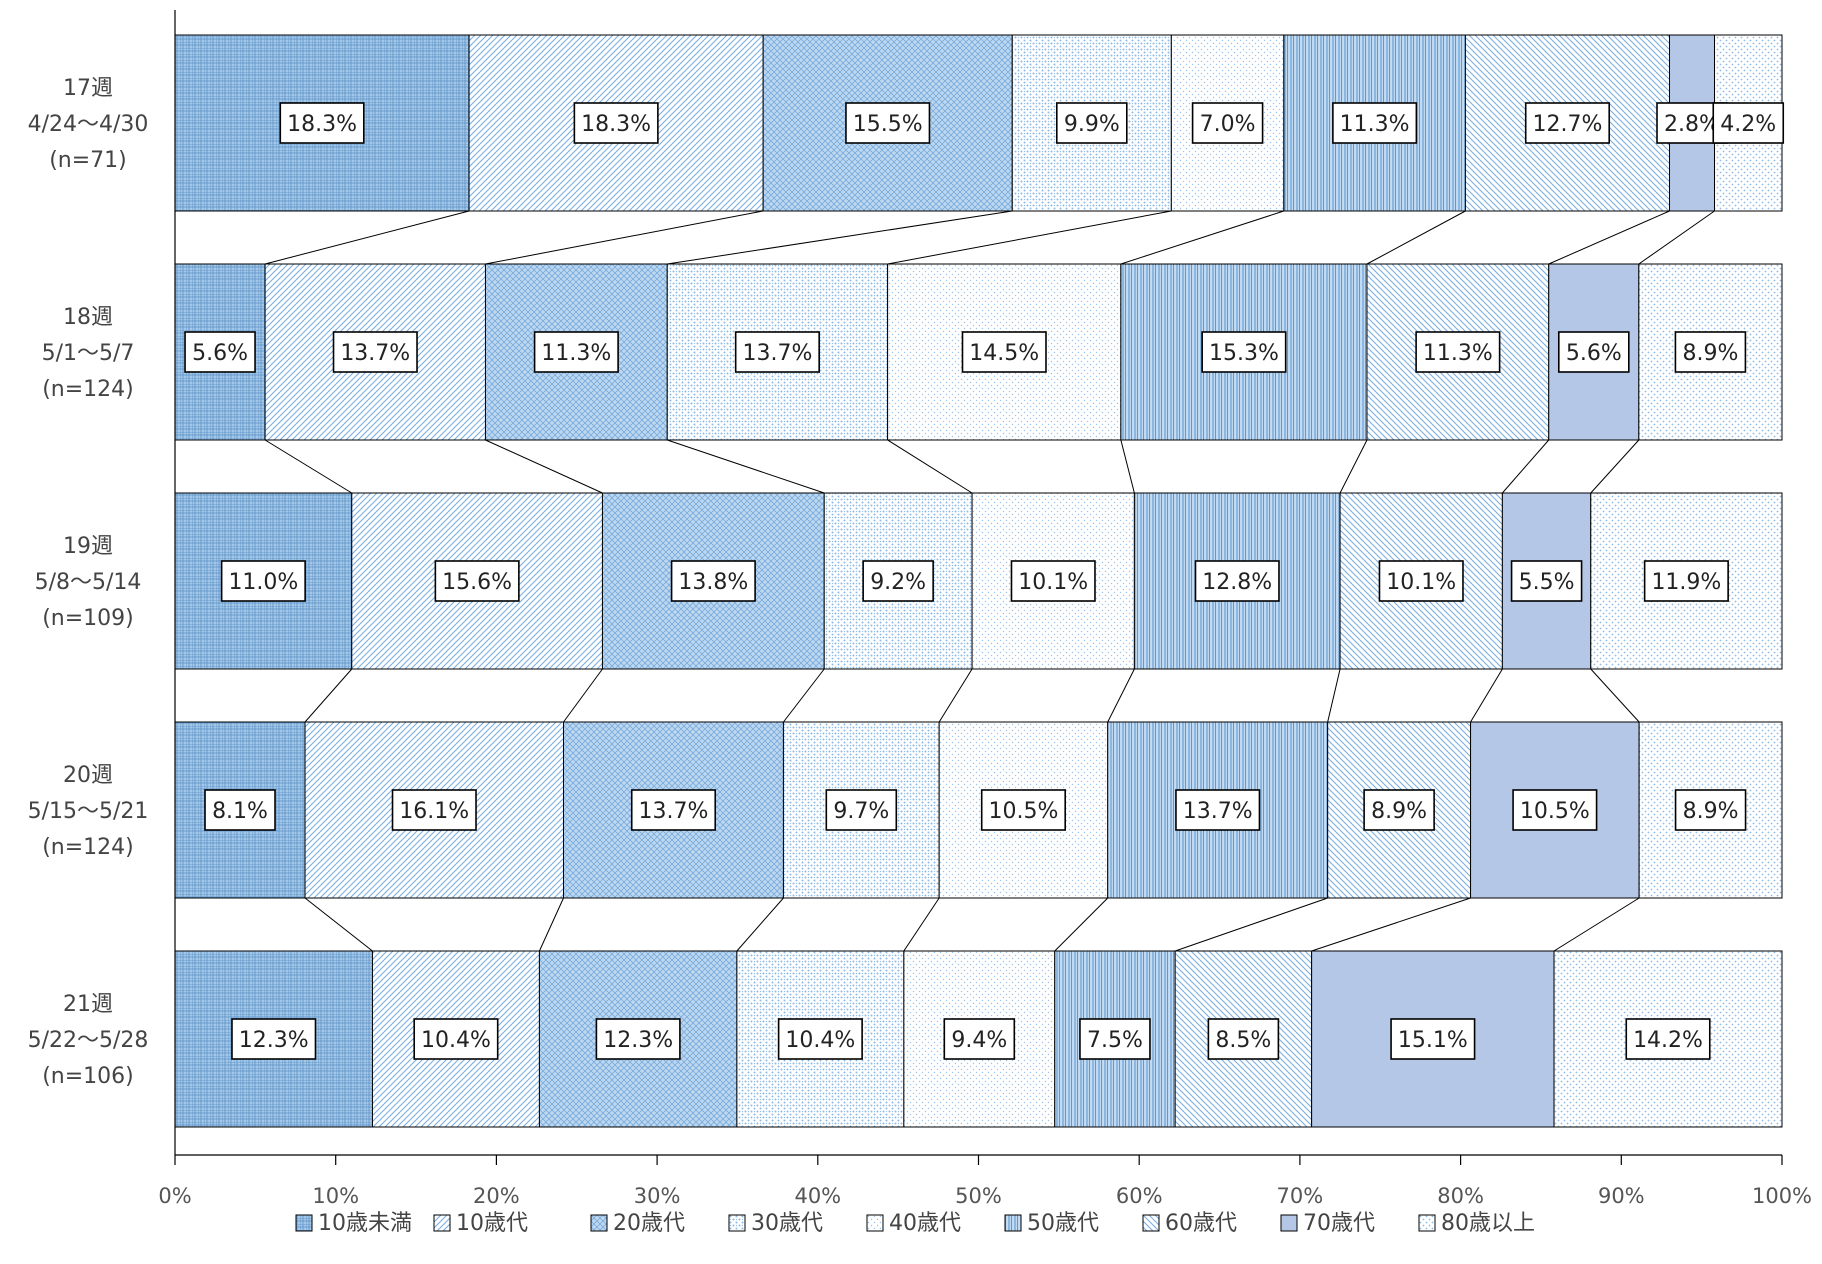 The width and height of the screenshot is (1822, 1264). What do you see at coordinates (1686, 582) in the screenshot?
I see `data-label: 11.9%` at bounding box center [1686, 582].